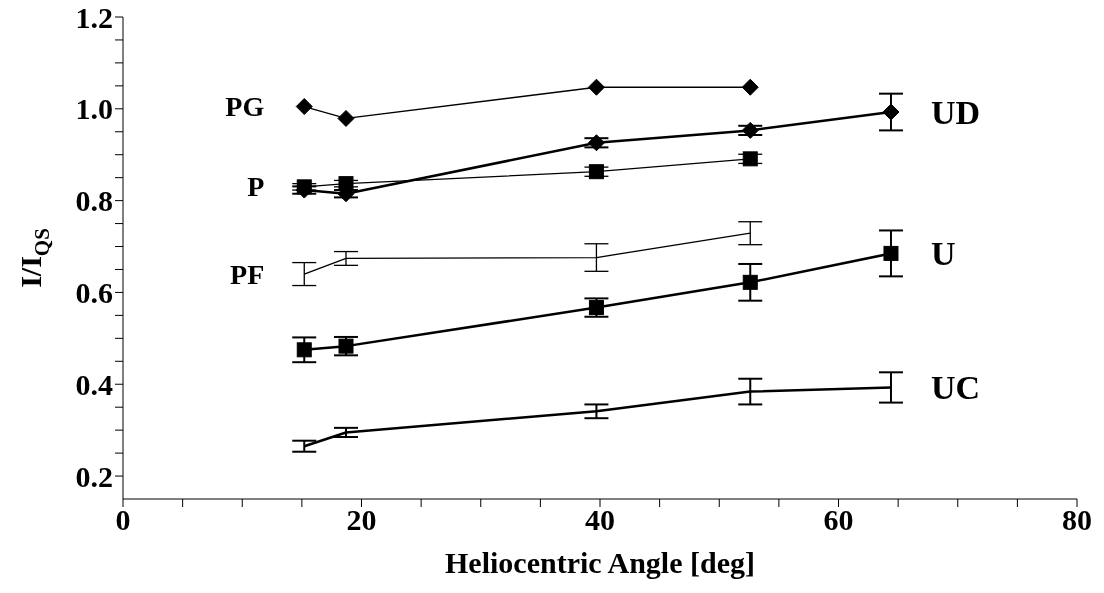 The image size is (1104, 593). What do you see at coordinates (955, 387) in the screenshot?
I see `series-label: UC` at bounding box center [955, 387].